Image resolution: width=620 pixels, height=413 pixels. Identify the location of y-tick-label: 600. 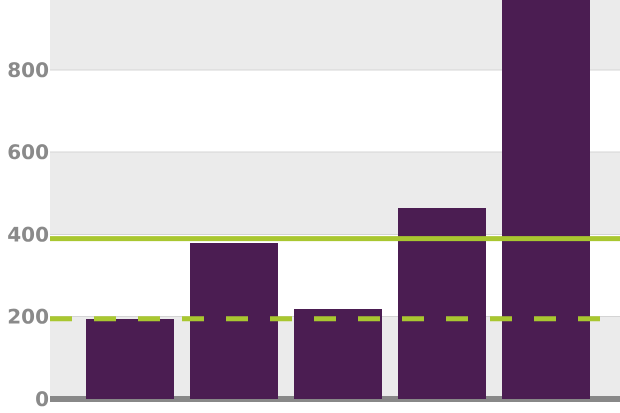
(28, 152).